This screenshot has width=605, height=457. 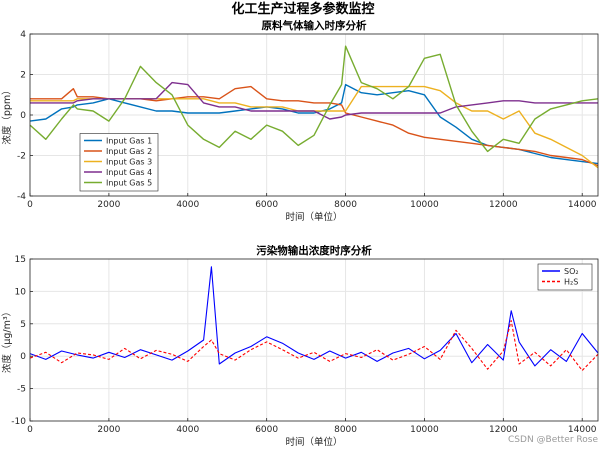 What do you see at coordinates (129, 172) in the screenshot?
I see `legend-label-4: Input Gas 4` at bounding box center [129, 172].